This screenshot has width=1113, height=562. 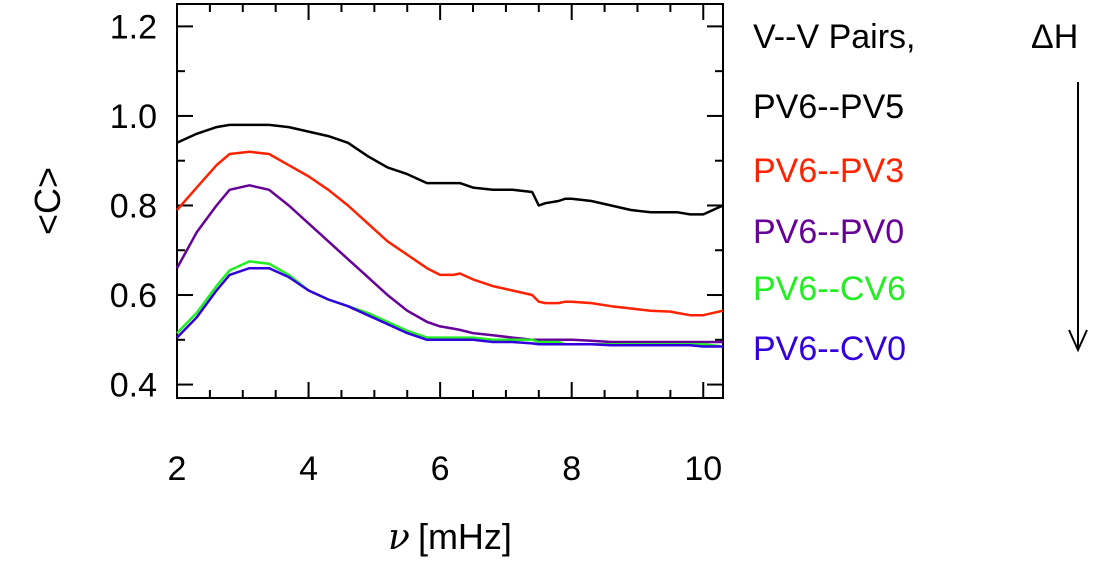 What do you see at coordinates (703, 469) in the screenshot?
I see `x-tick-label: 10` at bounding box center [703, 469].